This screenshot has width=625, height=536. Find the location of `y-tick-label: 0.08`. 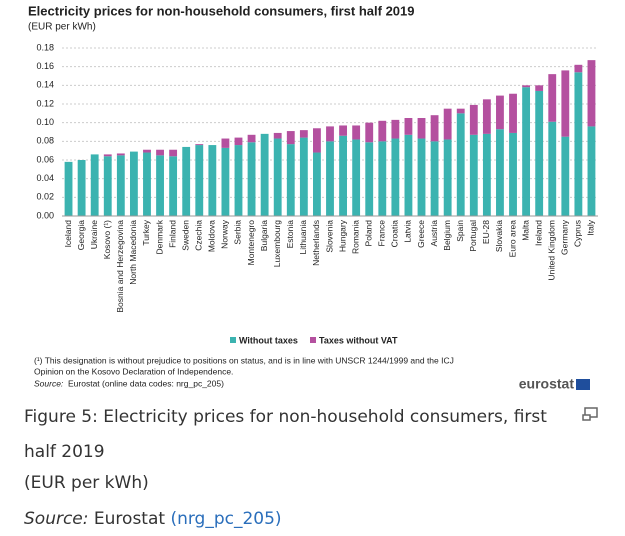

y-tick-label: 0.08 is located at coordinates (45, 141).